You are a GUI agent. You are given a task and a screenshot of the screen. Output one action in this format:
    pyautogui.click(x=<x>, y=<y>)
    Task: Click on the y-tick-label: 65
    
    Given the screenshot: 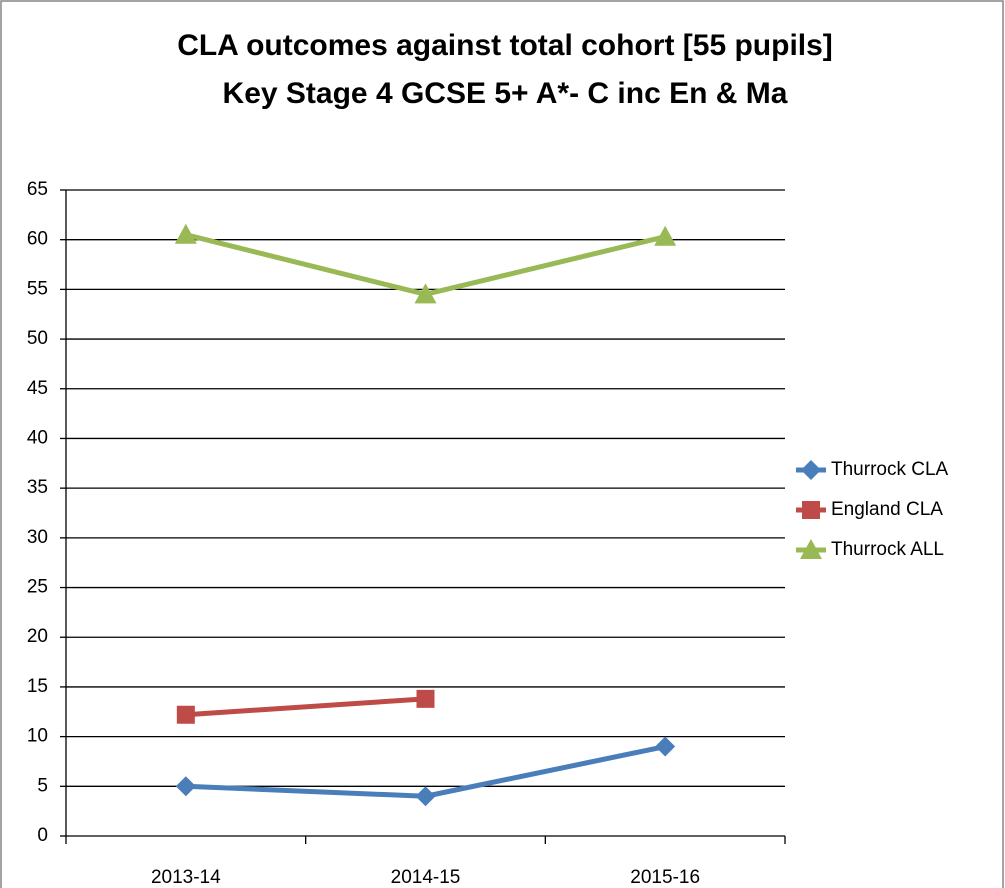 What is the action you would take?
    pyautogui.click(x=37, y=189)
    